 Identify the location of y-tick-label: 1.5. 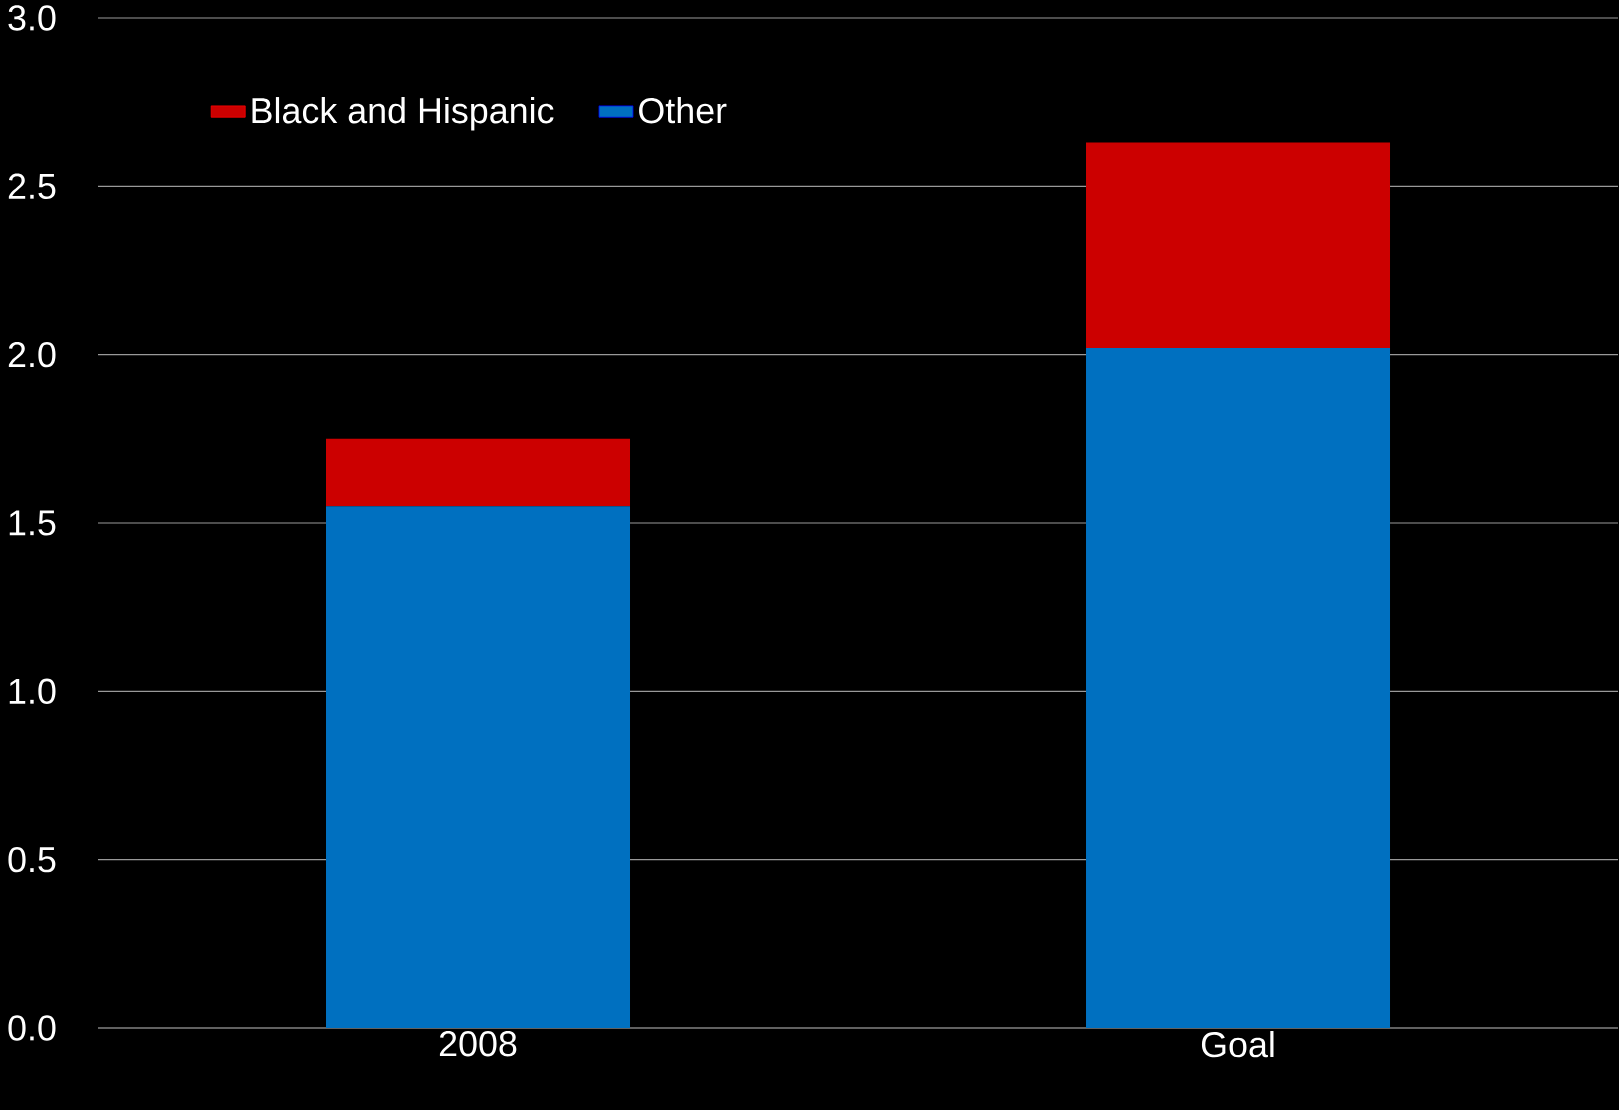
(32, 523).